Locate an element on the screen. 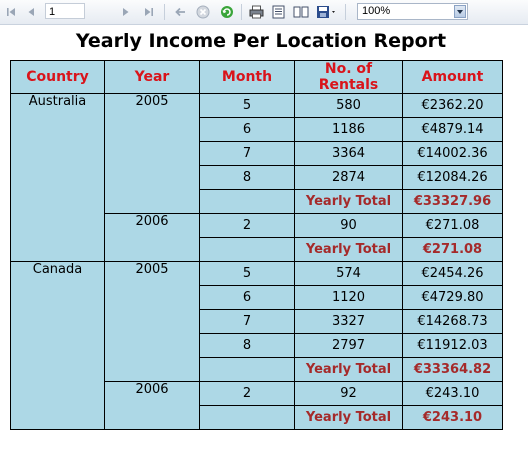 Image resolution: width=528 pixels, height=453 pixels. table-header-row: Country Year Month No. of Rentals Amount is located at coordinates (256, 77).